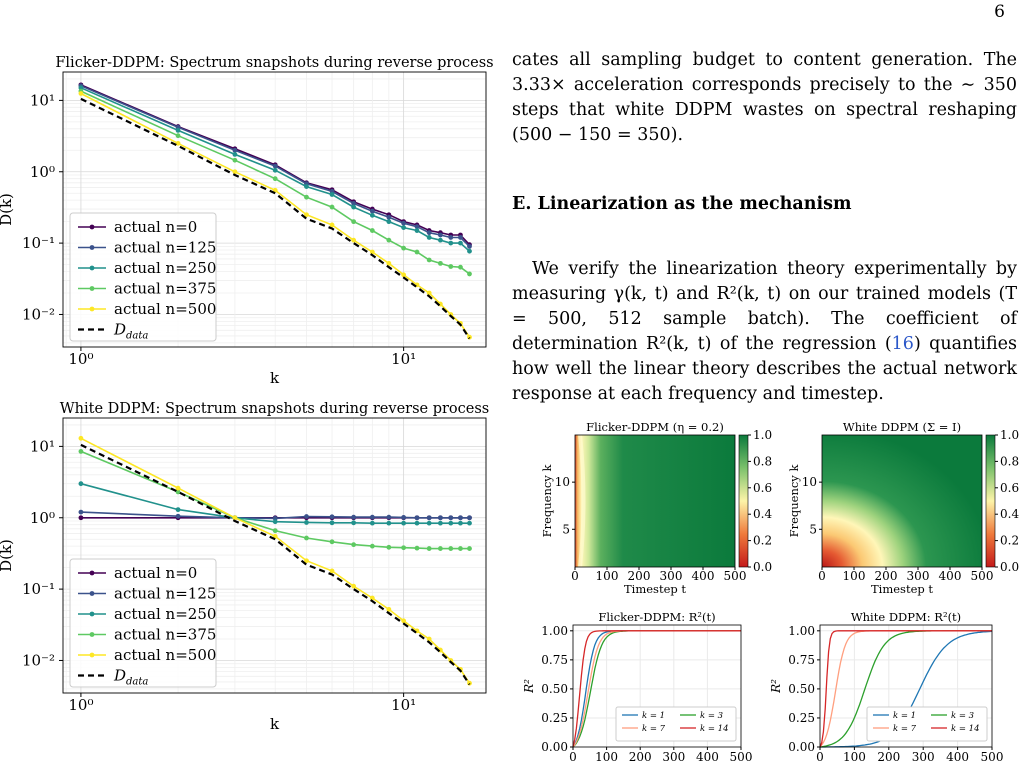 The height and width of the screenshot is (763, 1023). What do you see at coordinates (762, 488) in the screenshot?
I see `colorbar-tick-label: 0.6` at bounding box center [762, 488].